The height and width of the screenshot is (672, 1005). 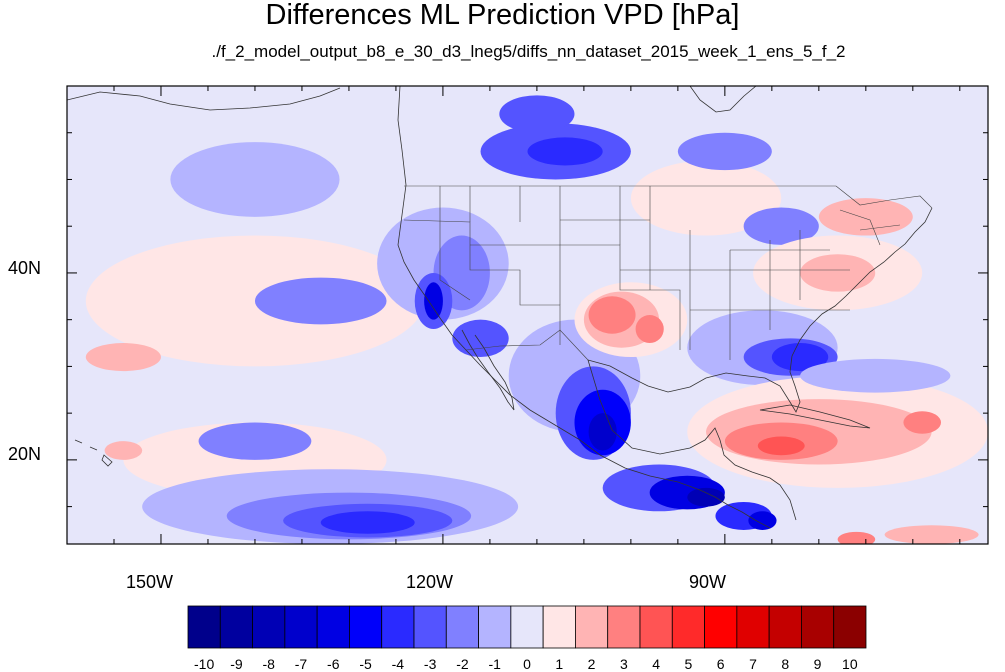 What do you see at coordinates (591, 664) in the screenshot?
I see `colorbar-label: 2` at bounding box center [591, 664].